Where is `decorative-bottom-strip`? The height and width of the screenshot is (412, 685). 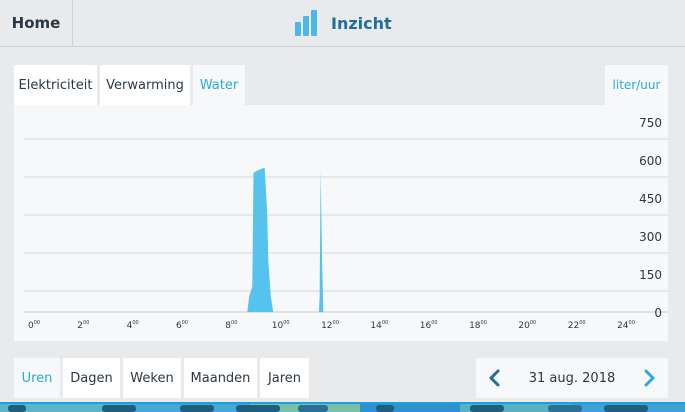
decorative-bottom-strip is located at coordinates (342, 407).